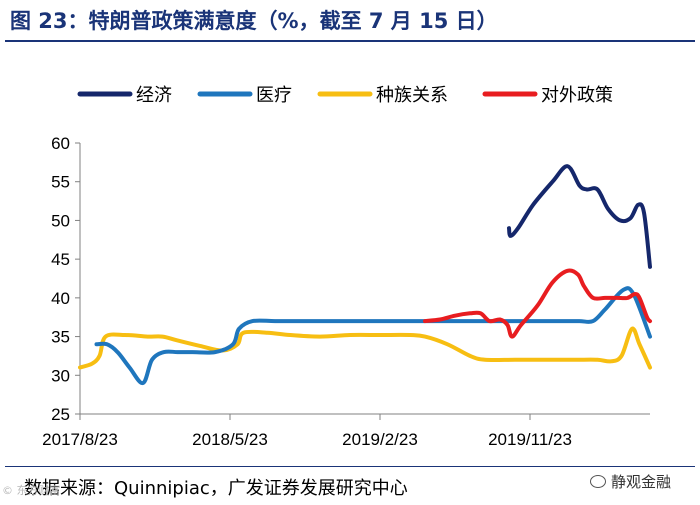  Describe the element at coordinates (60, 220) in the screenshot. I see `y-tick-label: 50` at that location.